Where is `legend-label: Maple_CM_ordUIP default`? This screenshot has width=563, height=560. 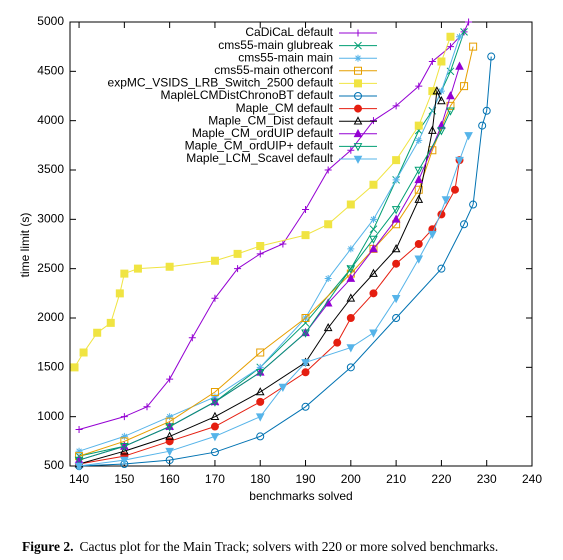
legend-label: Maple_CM_ordUIP default is located at coordinates (263, 133).